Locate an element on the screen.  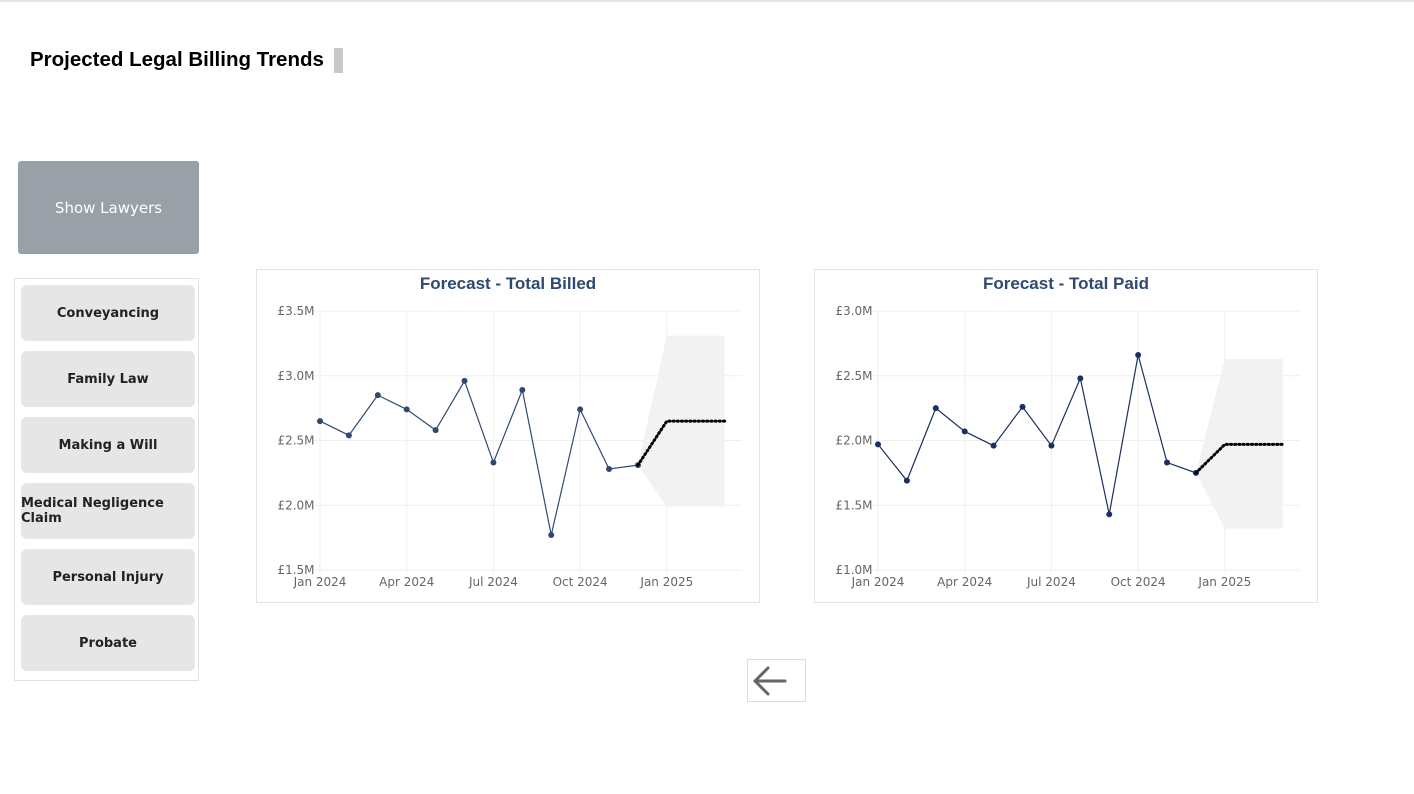
chart-title: Forecast - Total Billed is located at coordinates (508, 283).